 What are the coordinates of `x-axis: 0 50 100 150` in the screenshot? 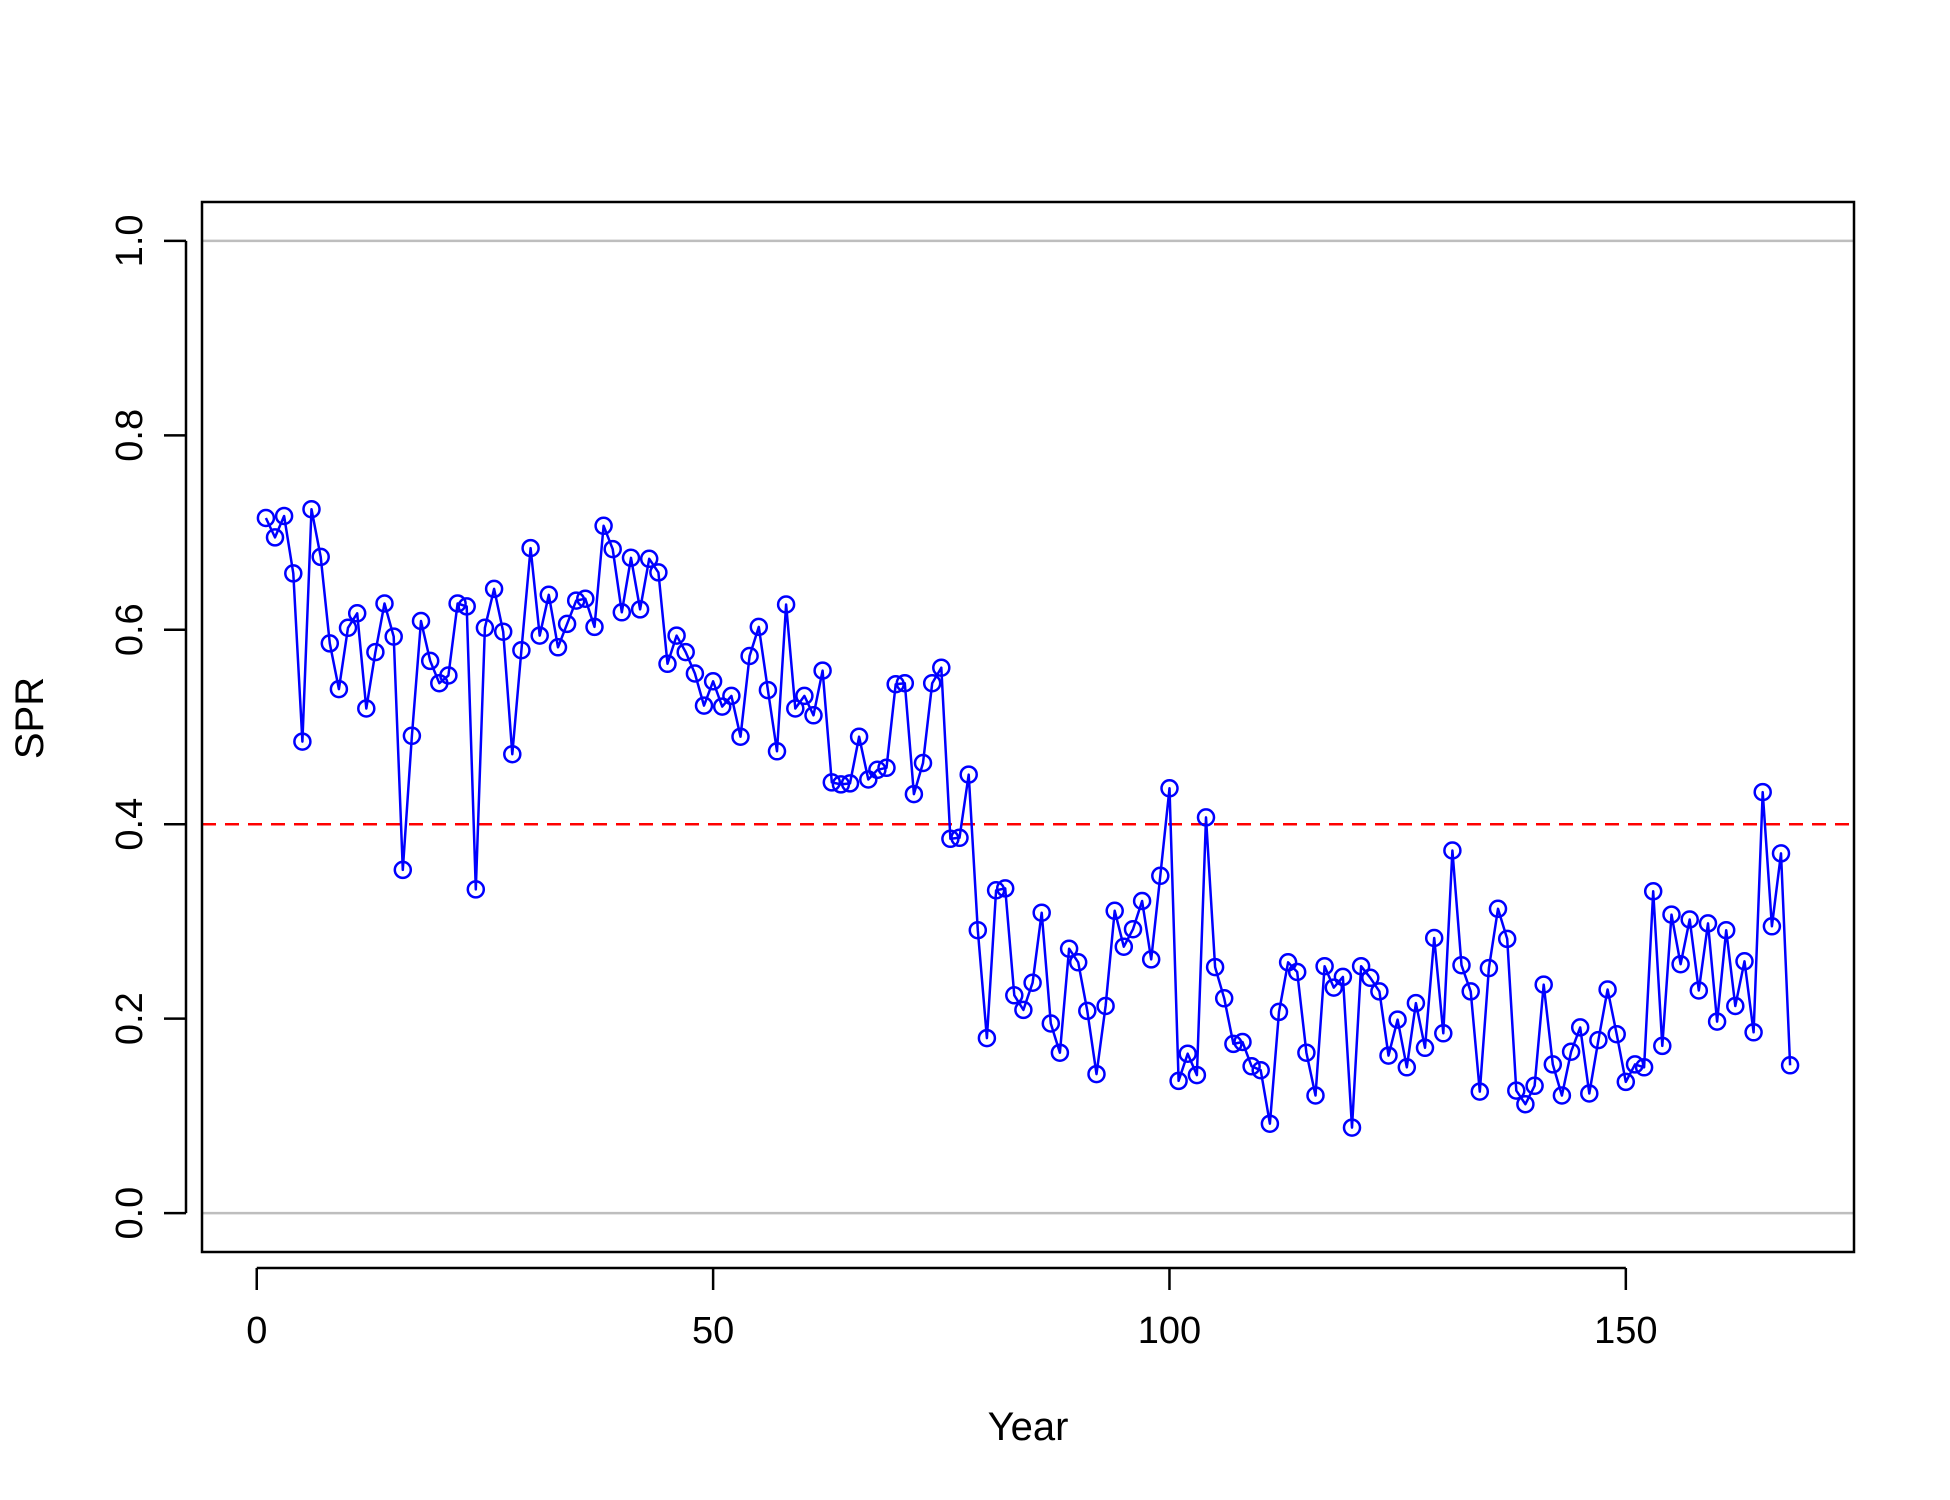 It's located at (952, 1309).